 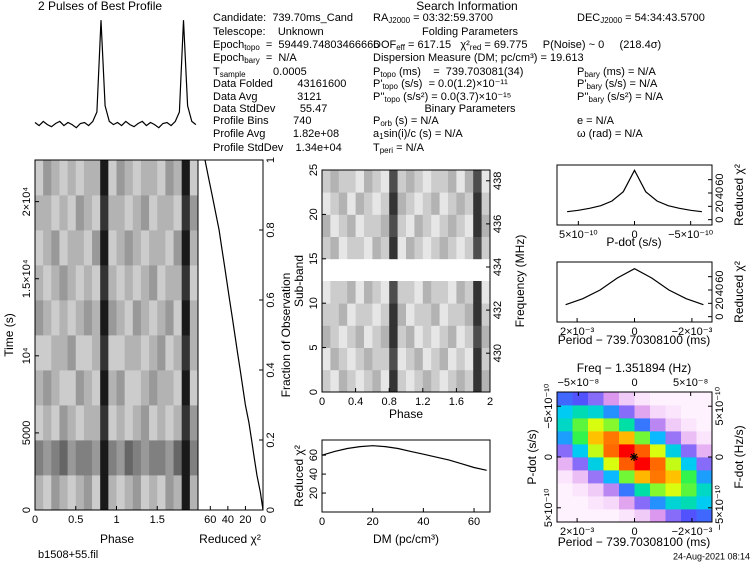 What do you see at coordinates (355, 402) in the screenshot?
I see `x-tick-label: 0.4` at bounding box center [355, 402].